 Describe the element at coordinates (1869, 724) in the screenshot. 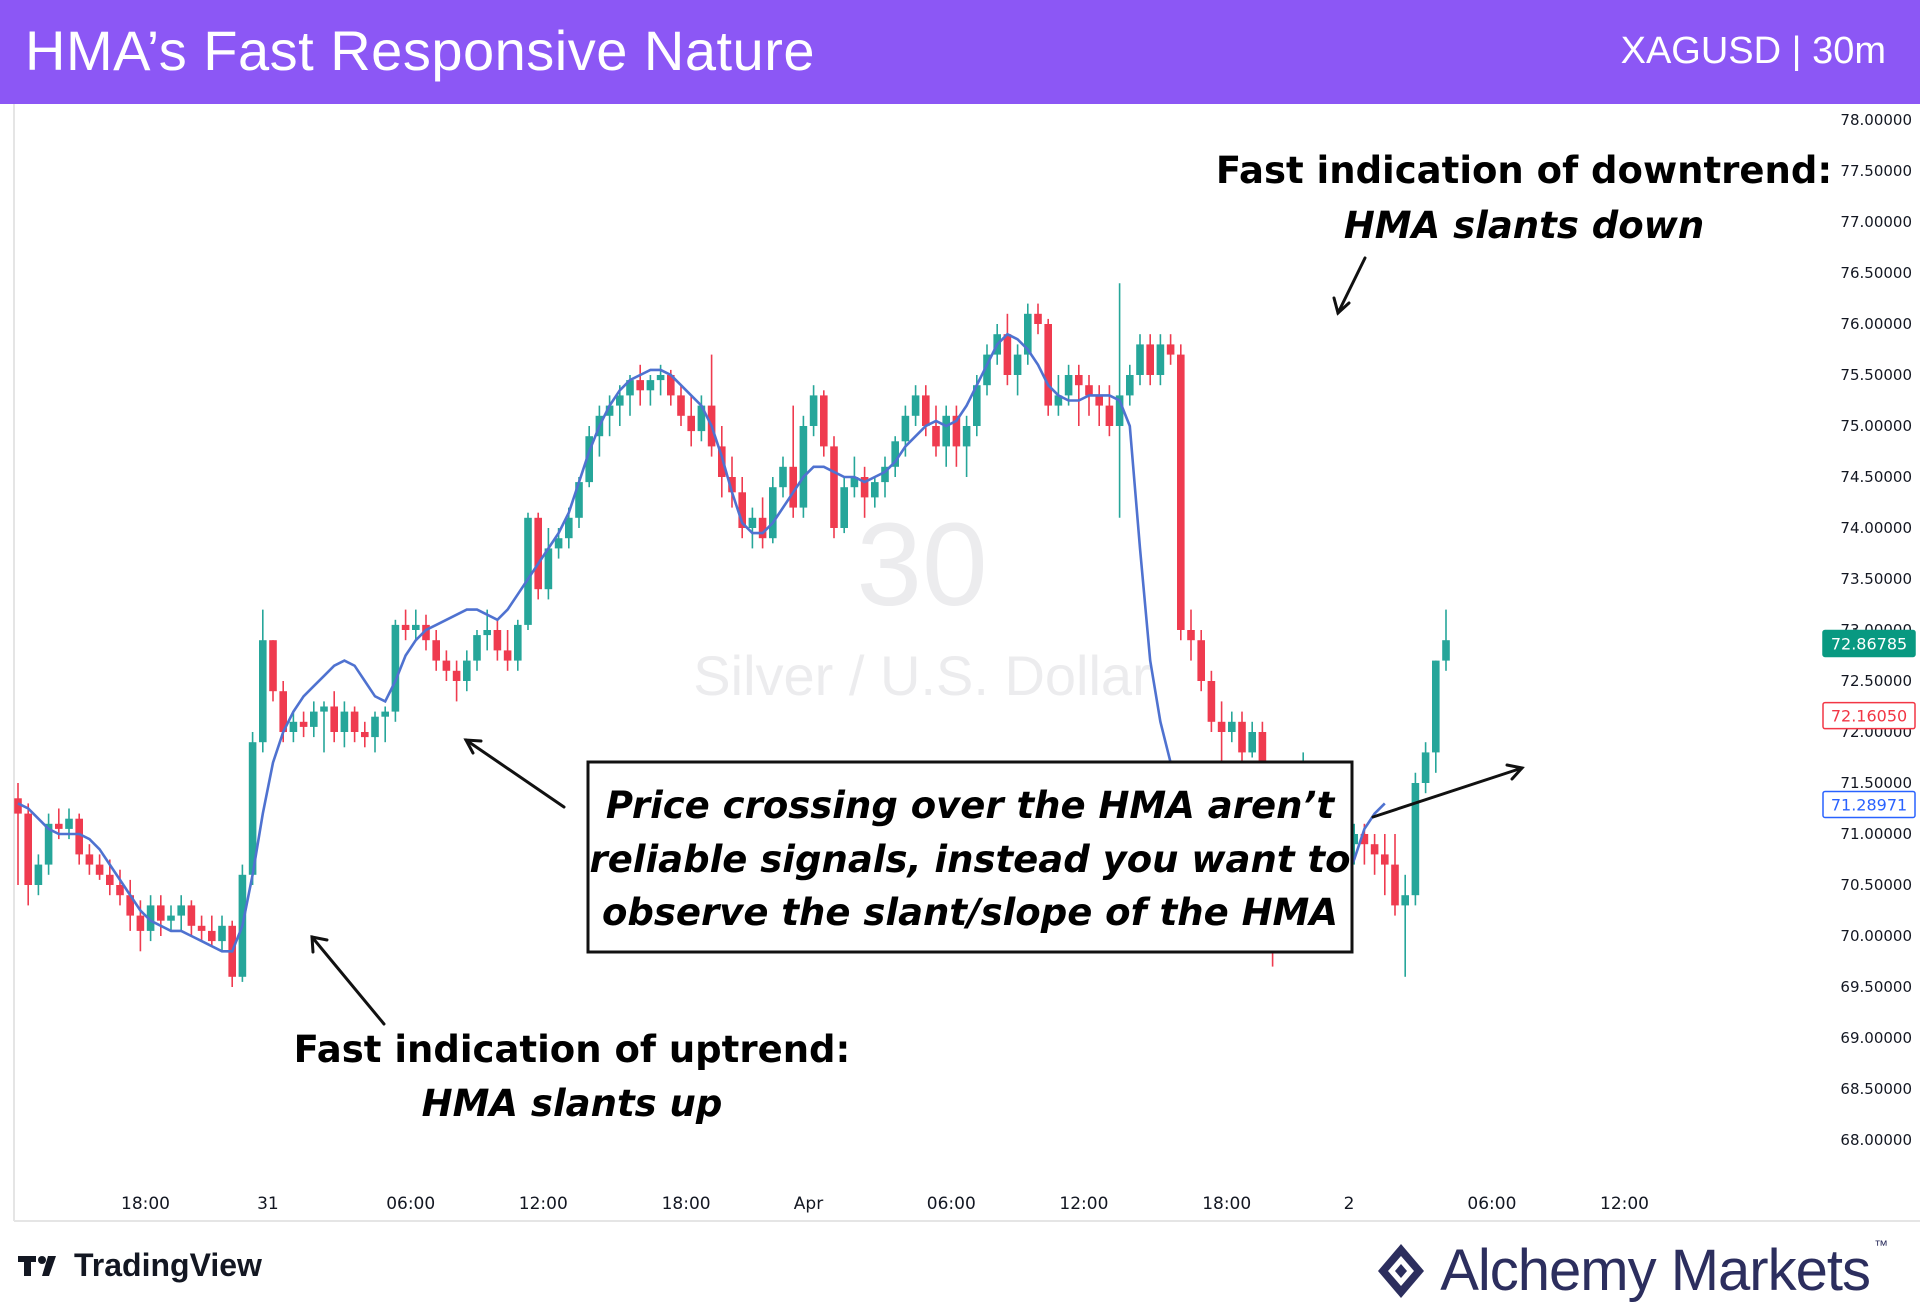

I see `price-labels: 72.86785 72.16050 71.28971` at that location.